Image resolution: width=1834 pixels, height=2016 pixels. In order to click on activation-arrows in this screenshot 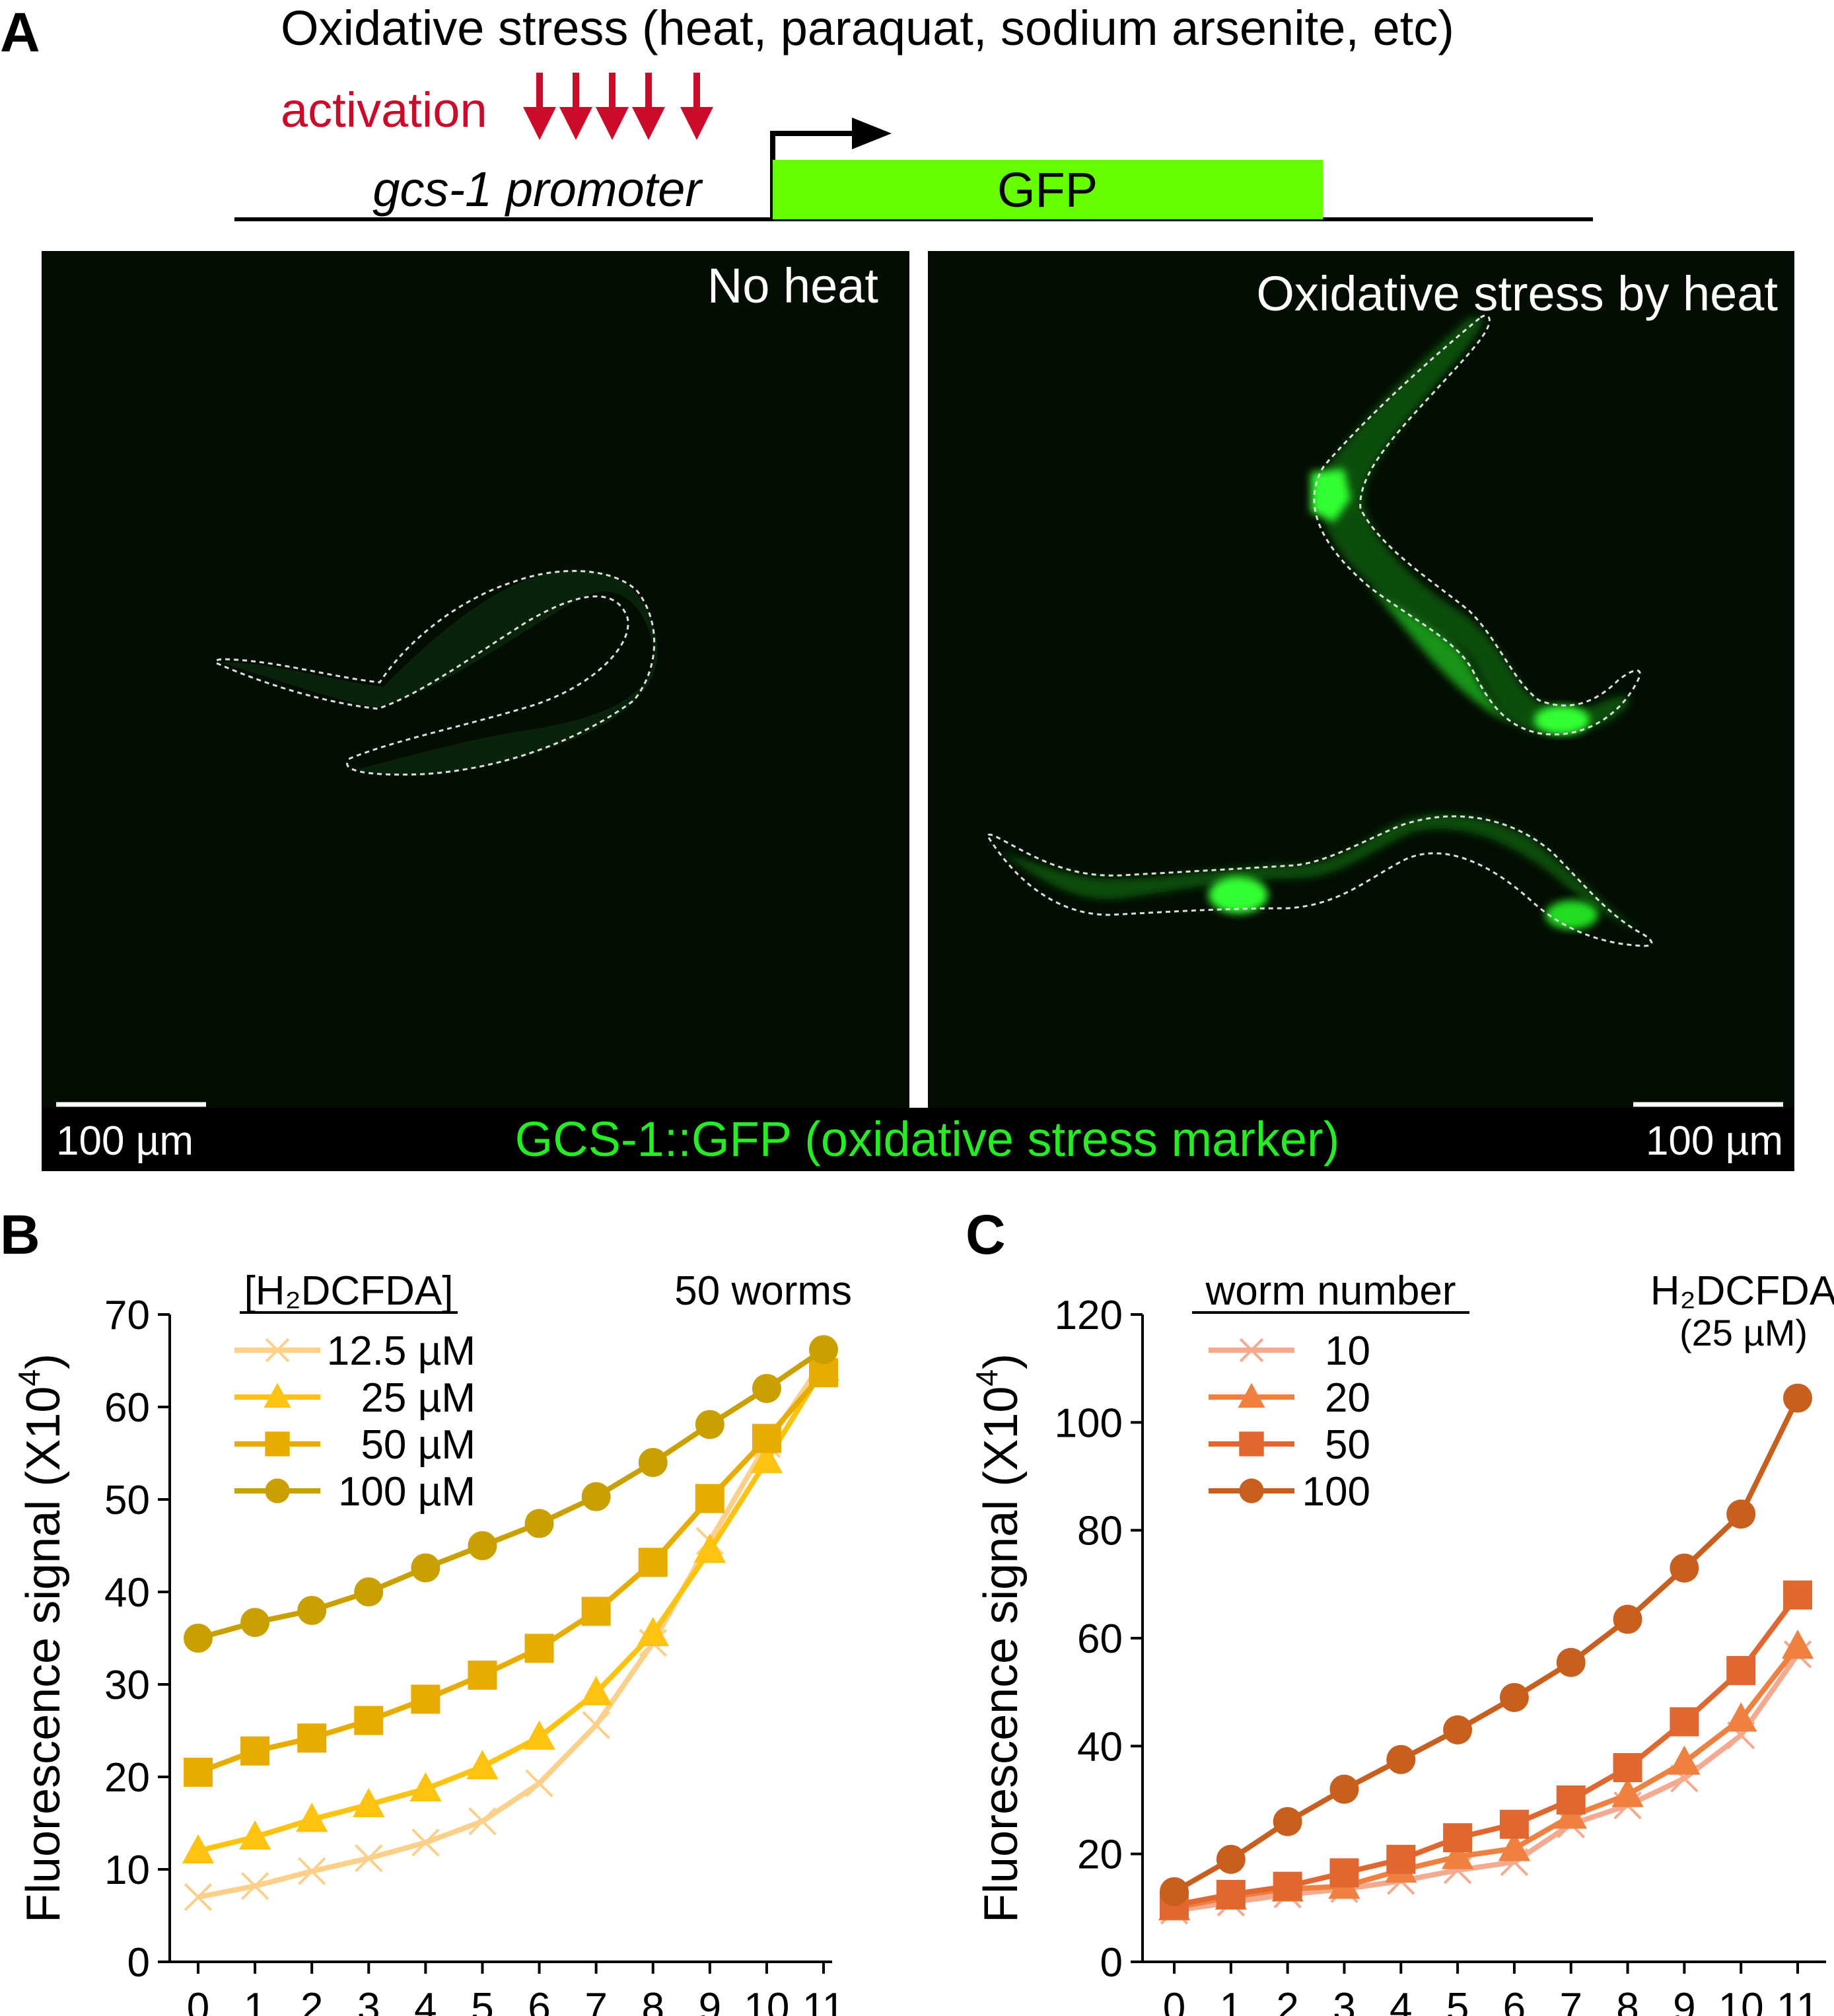, I will do `click(618, 106)`.